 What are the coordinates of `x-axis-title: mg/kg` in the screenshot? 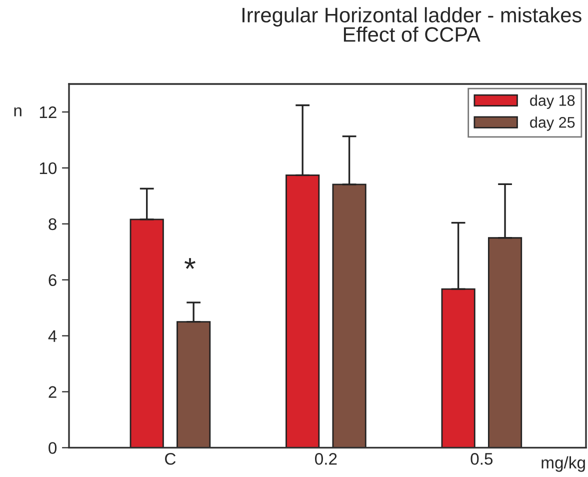 It's located at (563, 464).